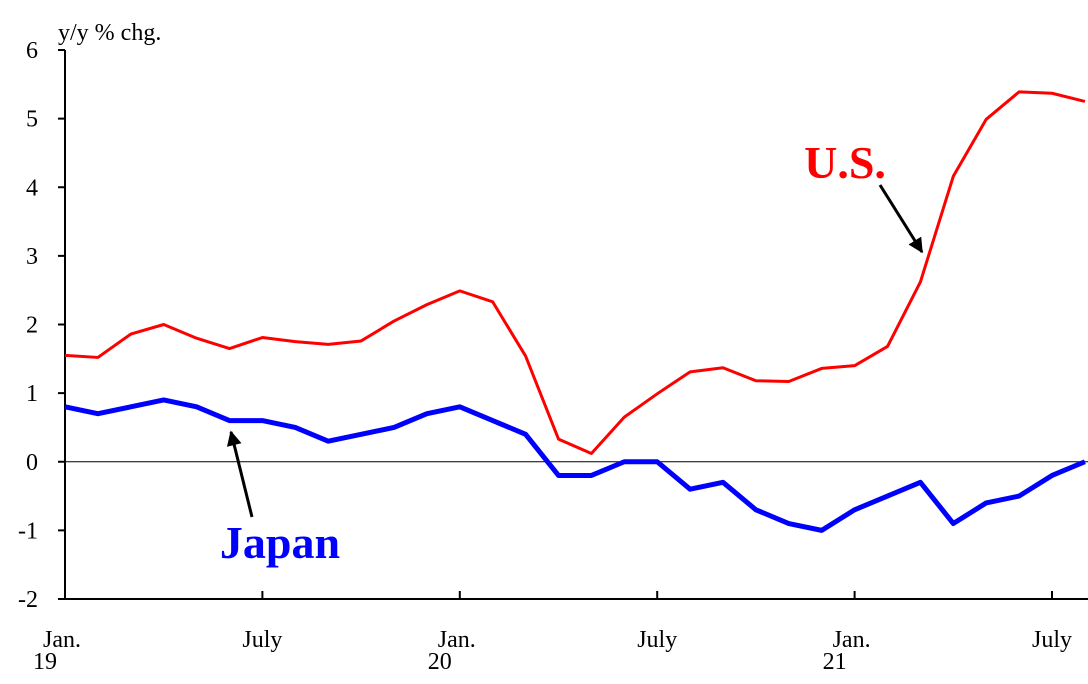 This screenshot has width=1088, height=684. What do you see at coordinates (32, 394) in the screenshot?
I see `y-tick-label: 1` at bounding box center [32, 394].